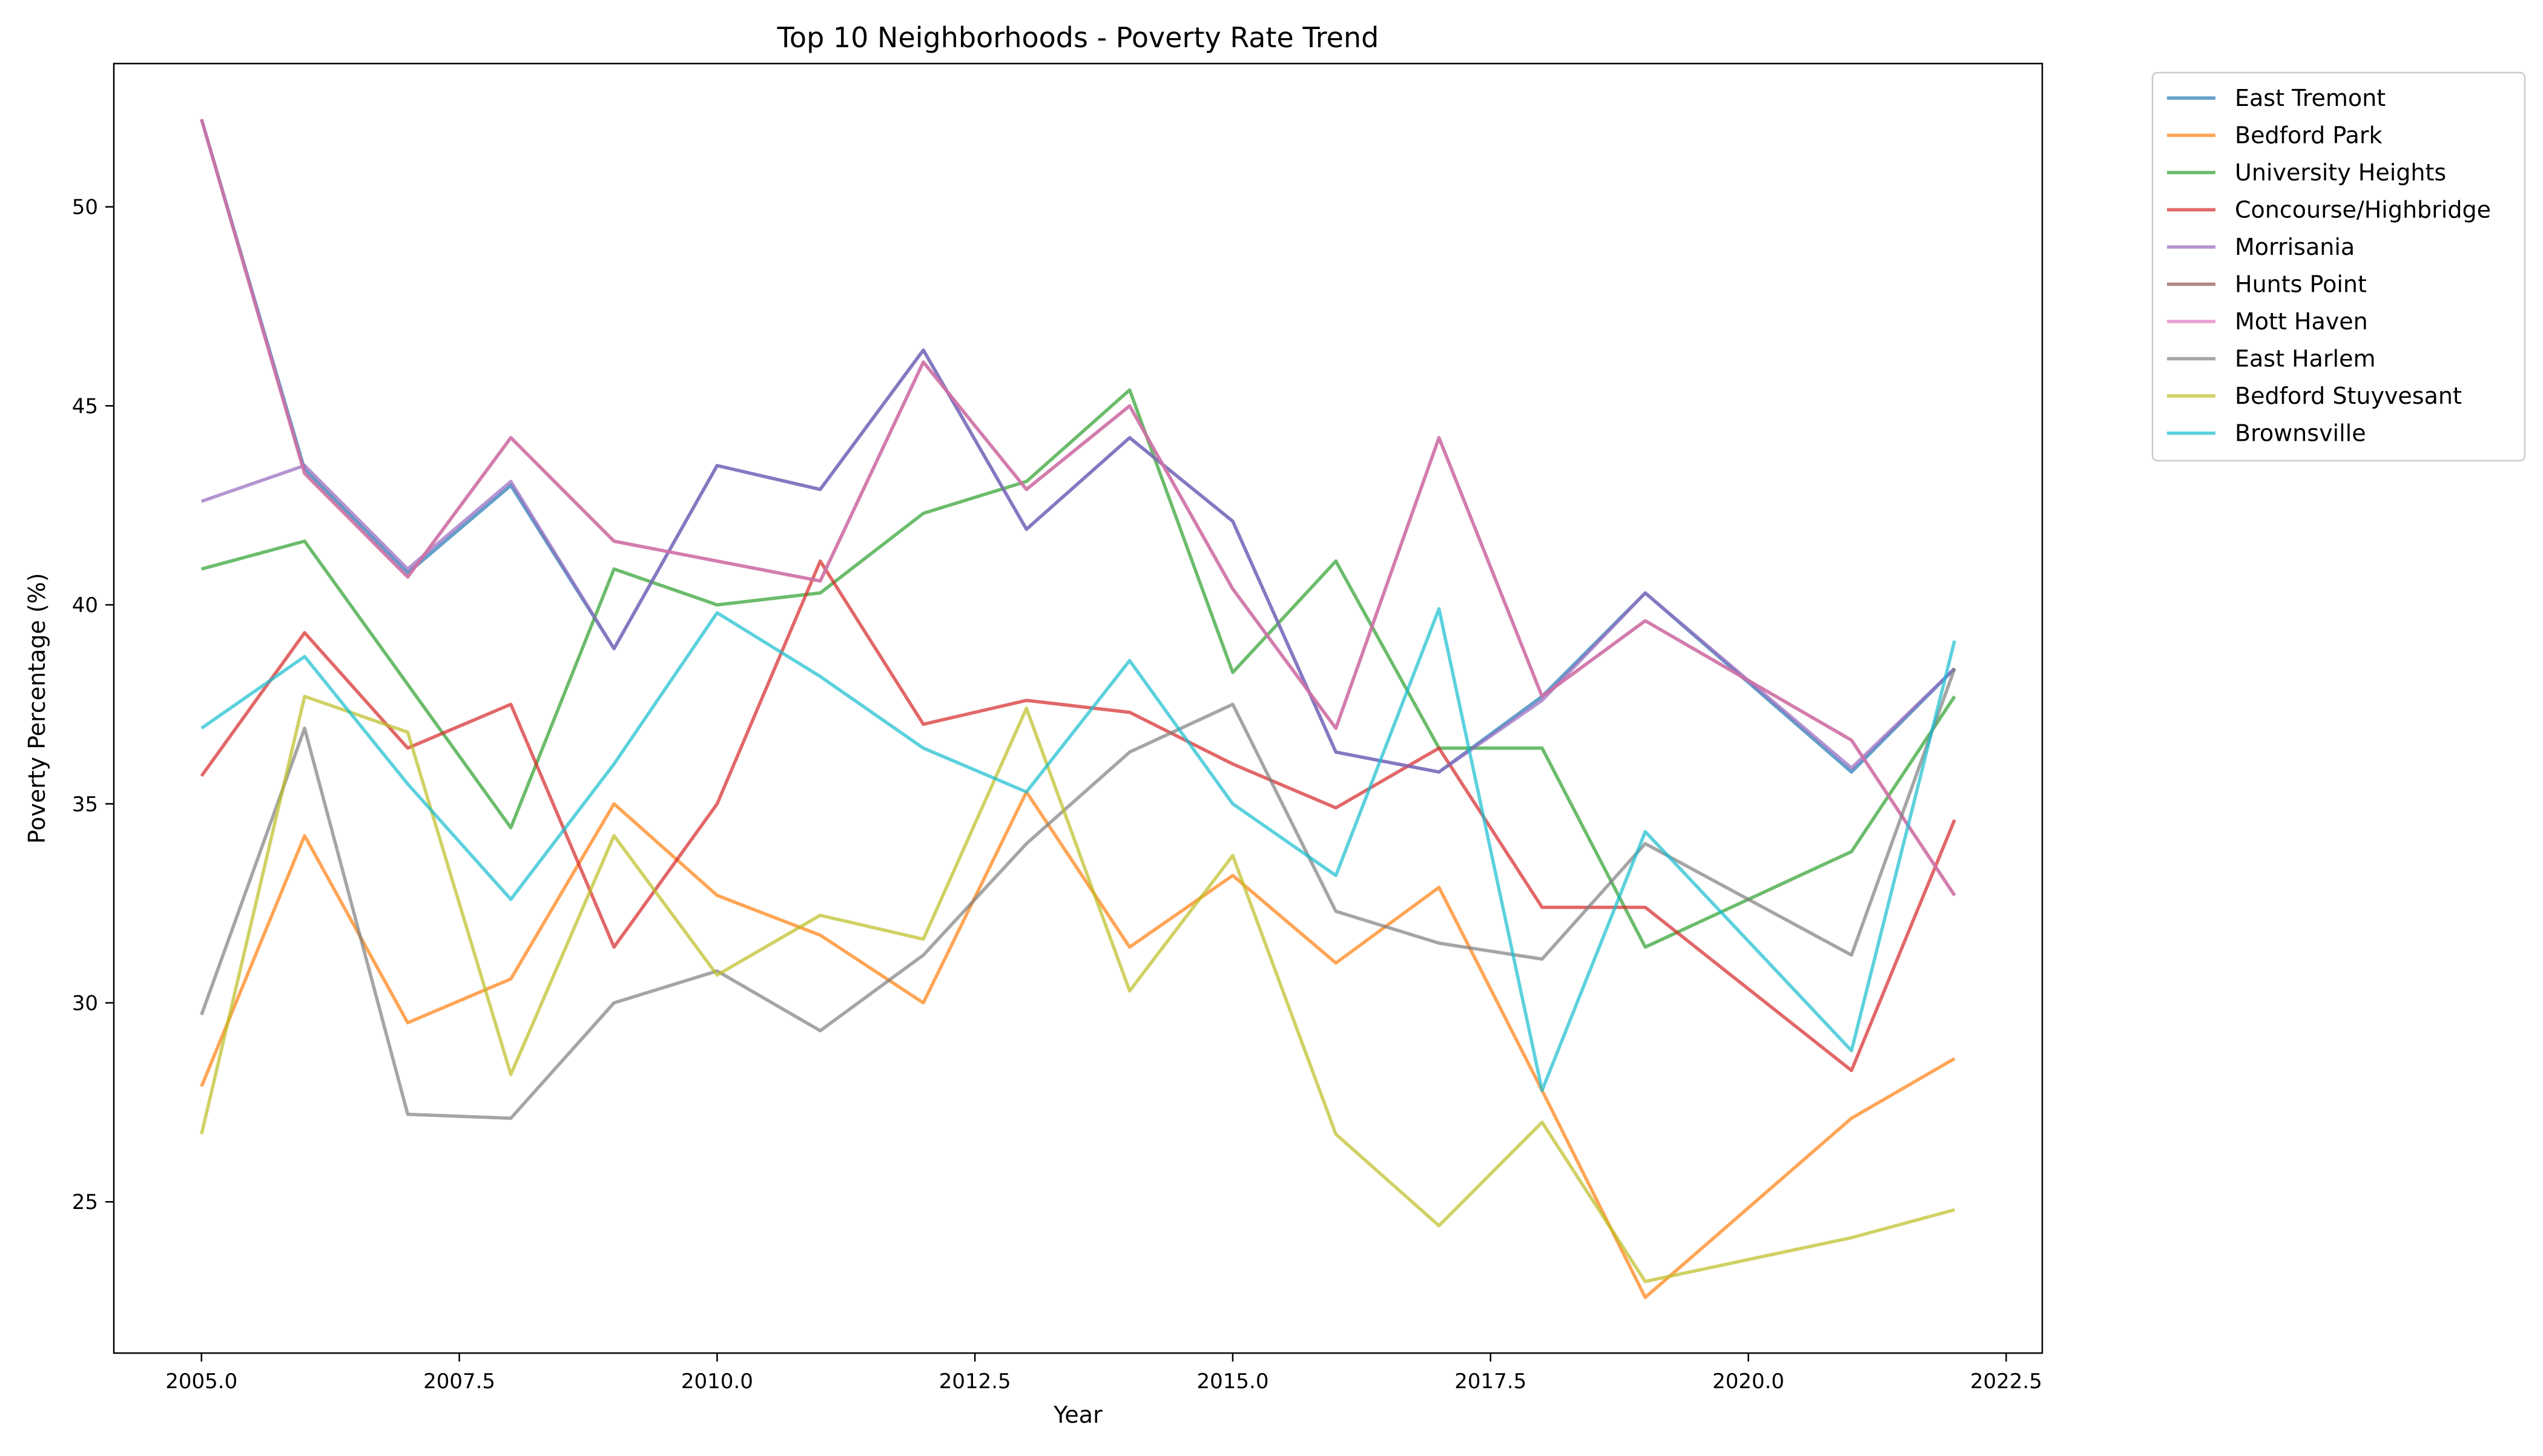 This screenshot has width=2543, height=1456. I want to click on x-tick-label: 2010.0, so click(717, 1381).